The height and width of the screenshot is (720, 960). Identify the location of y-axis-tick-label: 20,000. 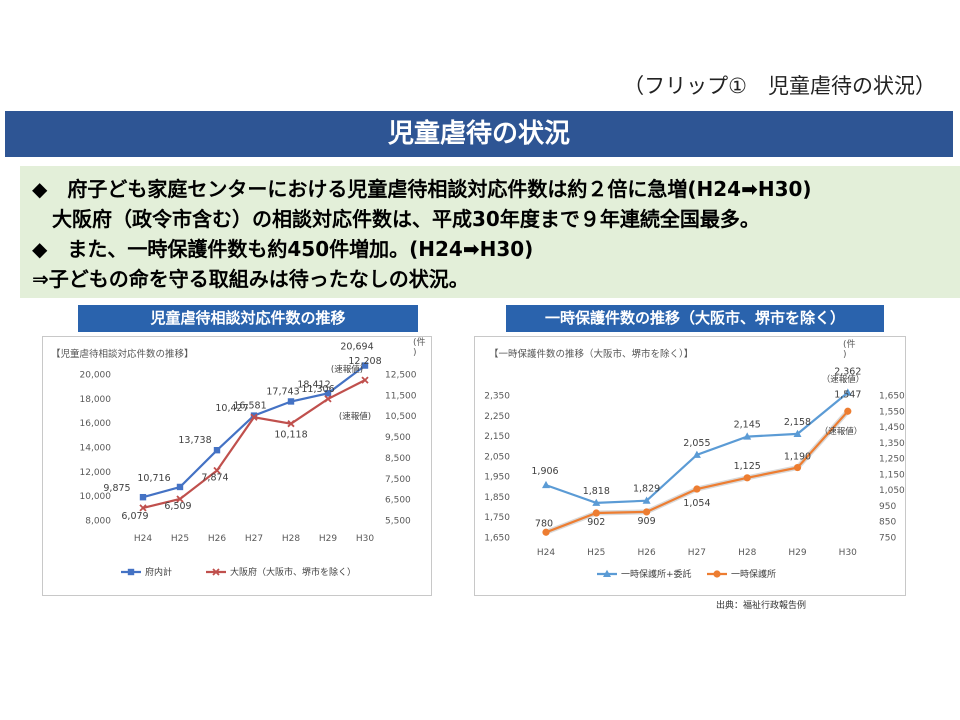
(96, 376).